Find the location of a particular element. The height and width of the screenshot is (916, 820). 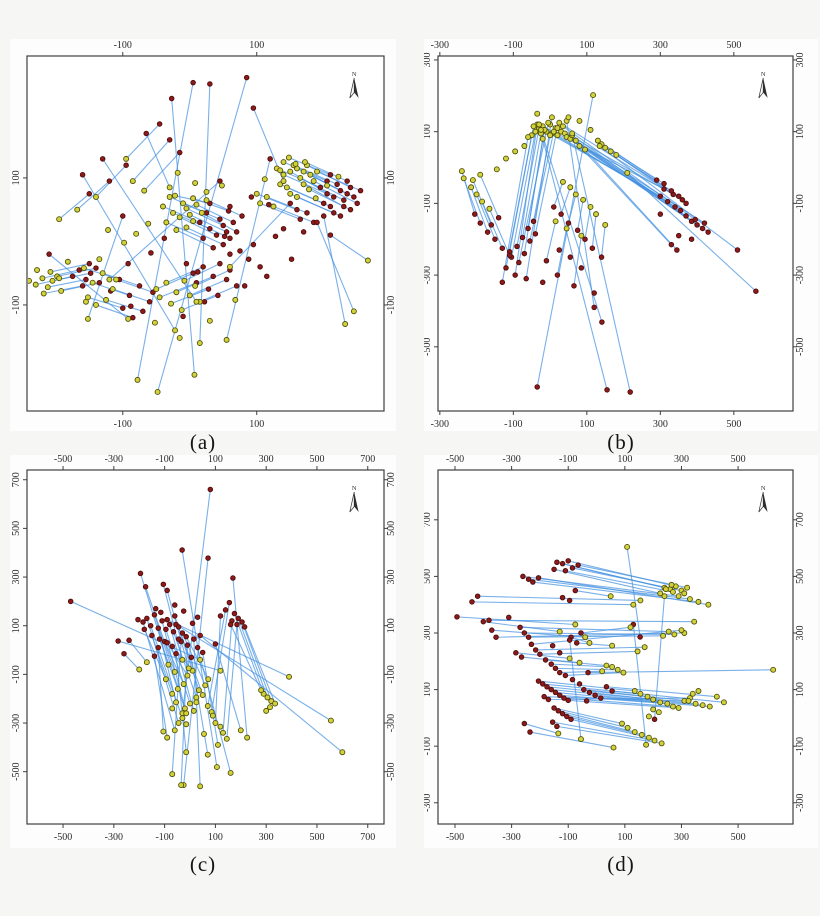

panel-a-caption: (a) is located at coordinates (203, 442).